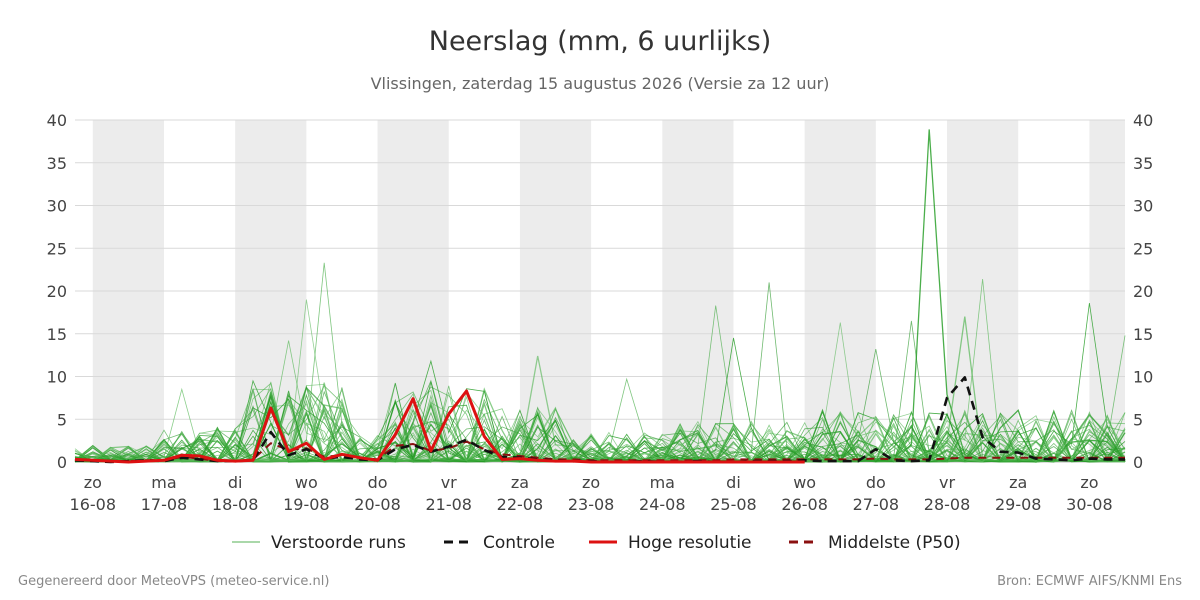 The width and height of the screenshot is (1200, 600). What do you see at coordinates (519, 543) in the screenshot?
I see `legend-label: Controle` at bounding box center [519, 543].